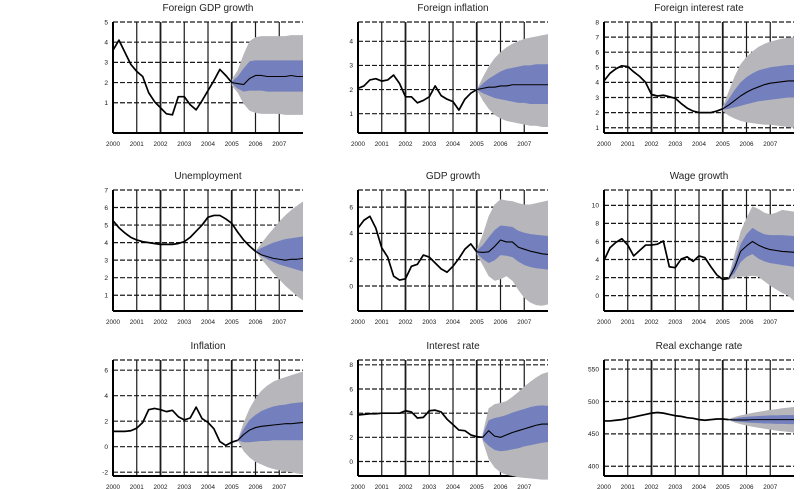 The image size is (800, 489). I want to click on gdp-growth-chart: 0 2 4 6 2000 2001 2002 2003 2004 2005 2006 2007, so click(449, 257).